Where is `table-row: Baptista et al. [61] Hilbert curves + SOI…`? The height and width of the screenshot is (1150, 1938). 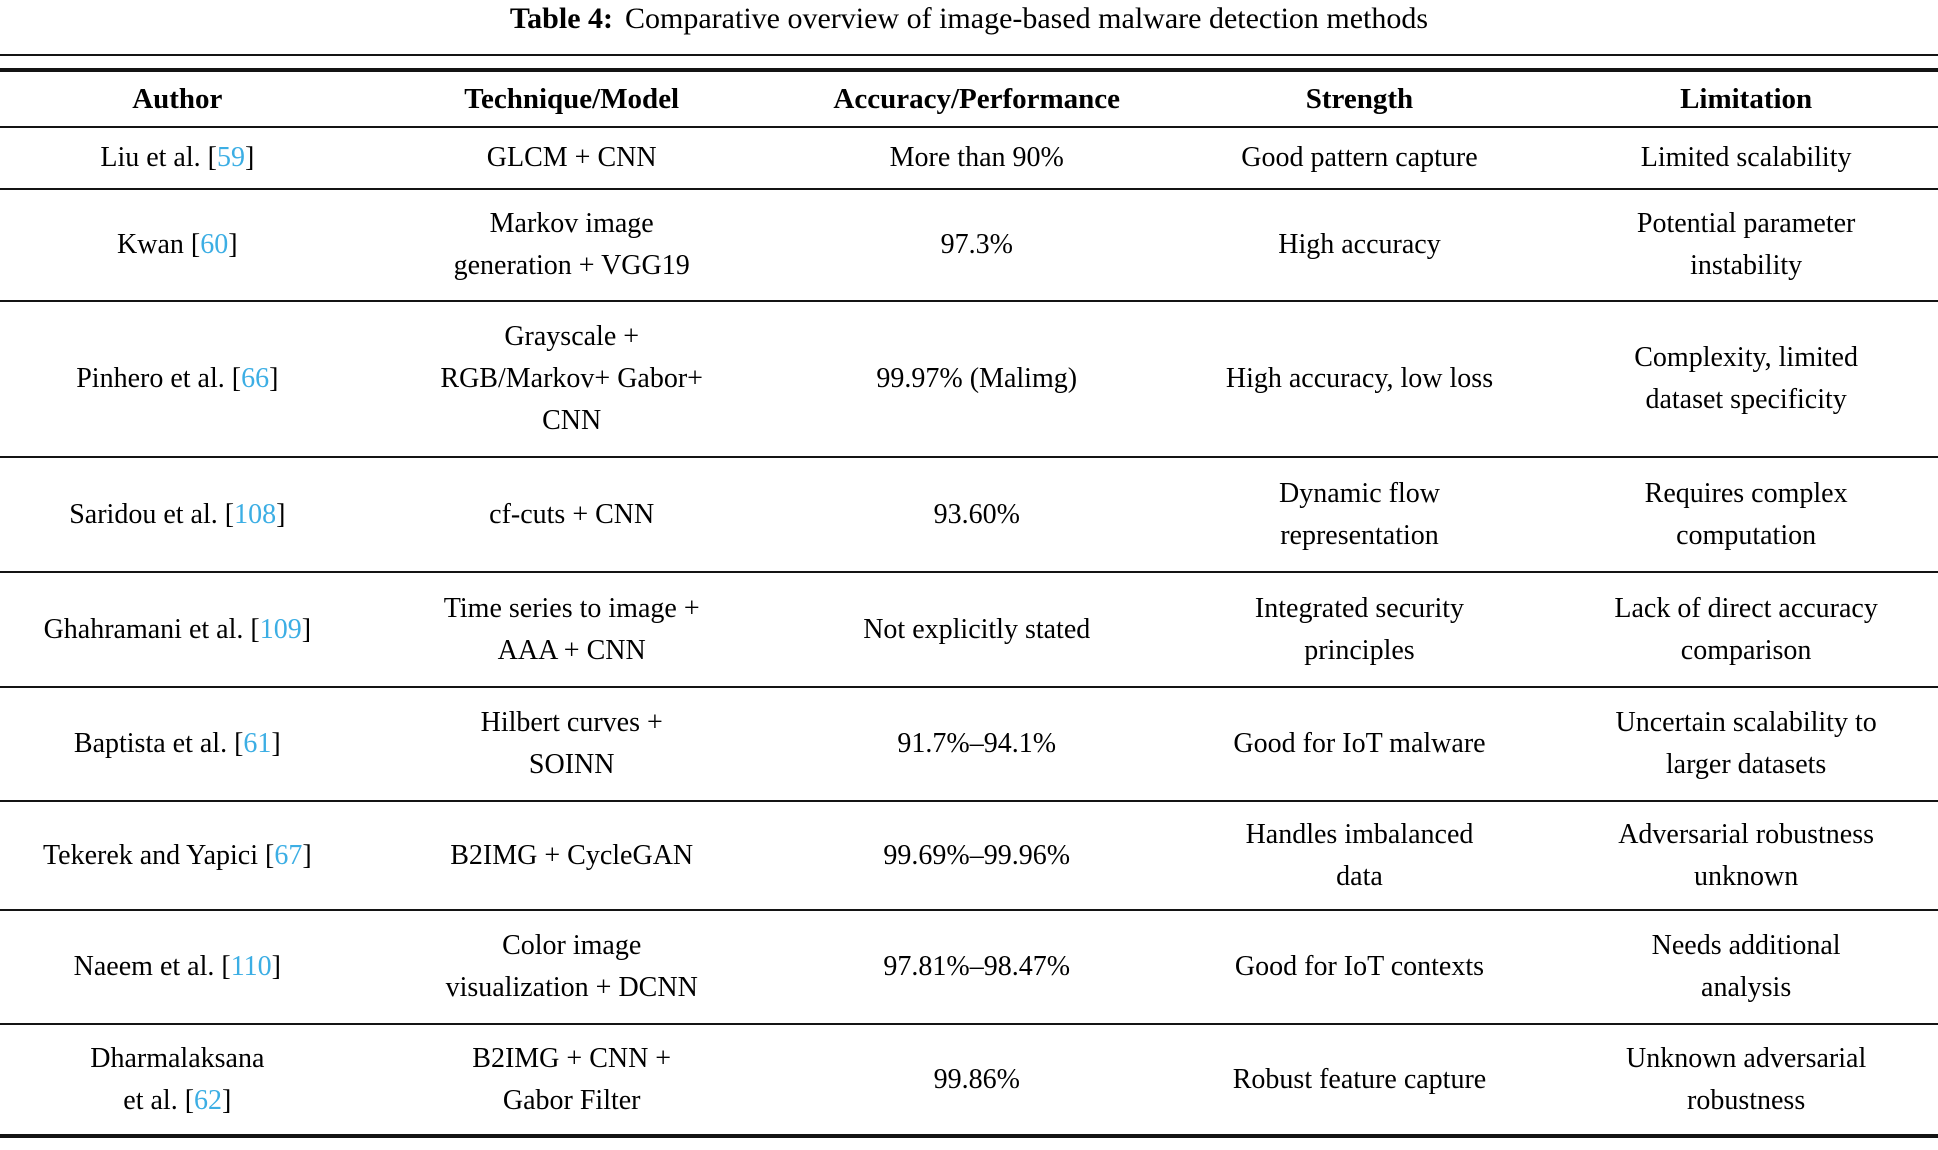 table-row: Baptista et al. [61] Hilbert curves + SOI… is located at coordinates (969, 744).